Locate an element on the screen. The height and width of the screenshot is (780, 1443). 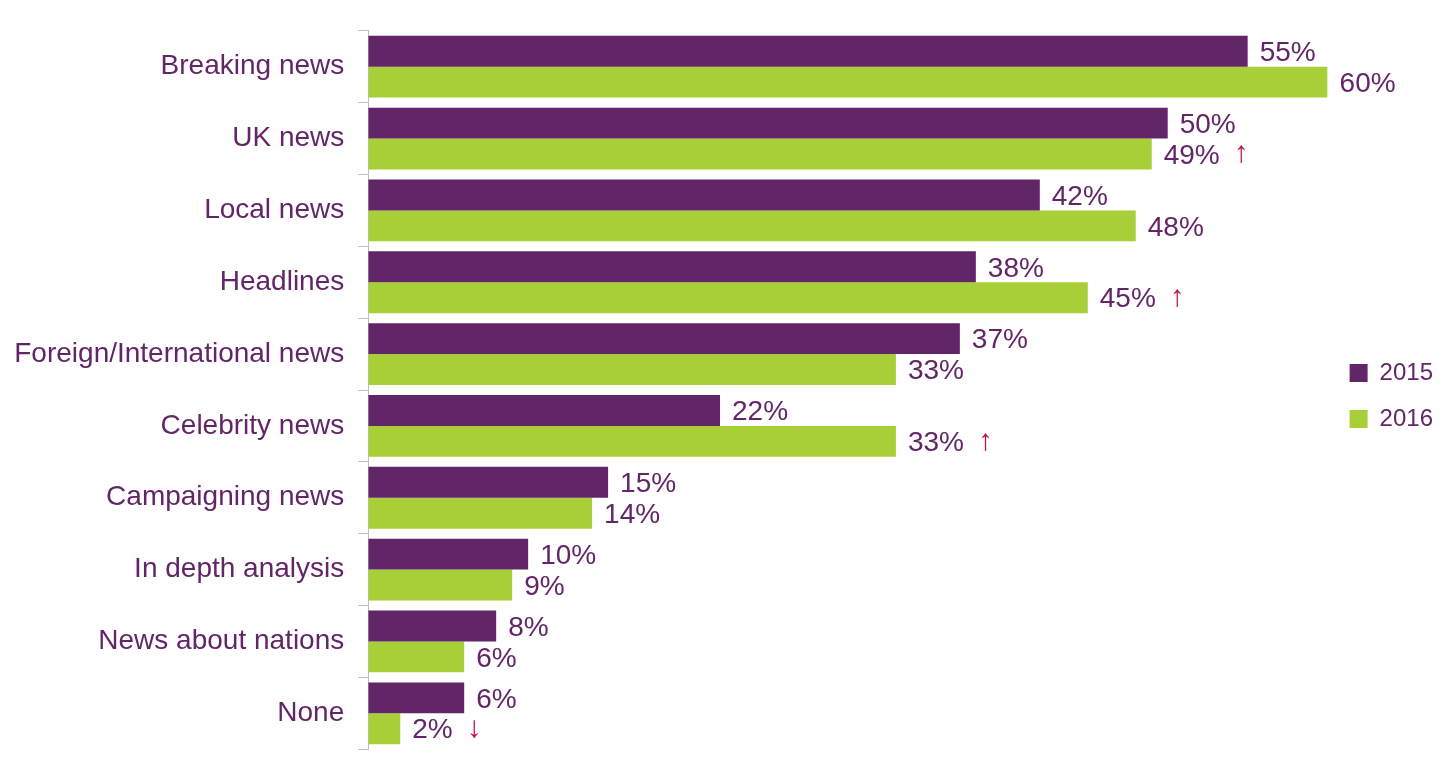
y-tick-label: UK news is located at coordinates (288, 137).